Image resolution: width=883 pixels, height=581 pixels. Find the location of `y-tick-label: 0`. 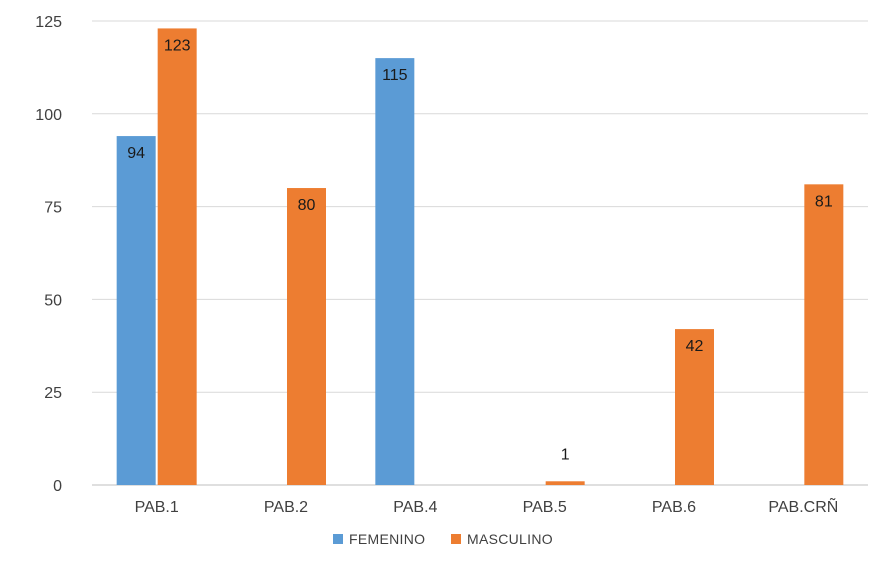

y-tick-label: 0 is located at coordinates (57, 486).